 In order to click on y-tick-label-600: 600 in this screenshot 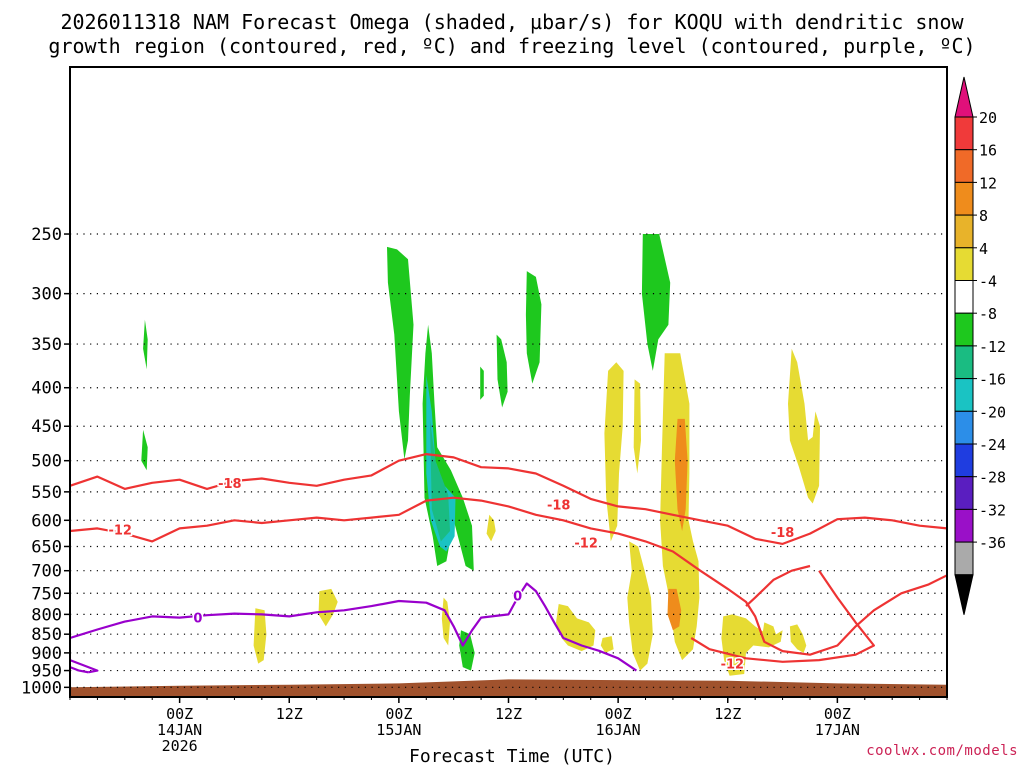, I will do `click(46, 521)`.